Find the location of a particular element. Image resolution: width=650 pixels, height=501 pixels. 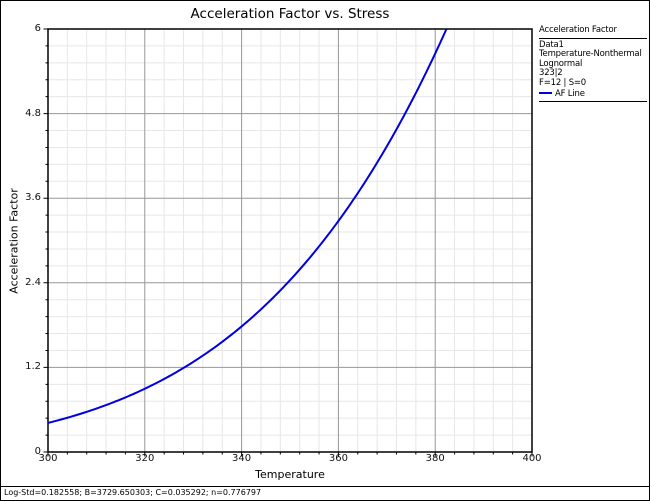

x-tick-label: 360 is located at coordinates (338, 458).